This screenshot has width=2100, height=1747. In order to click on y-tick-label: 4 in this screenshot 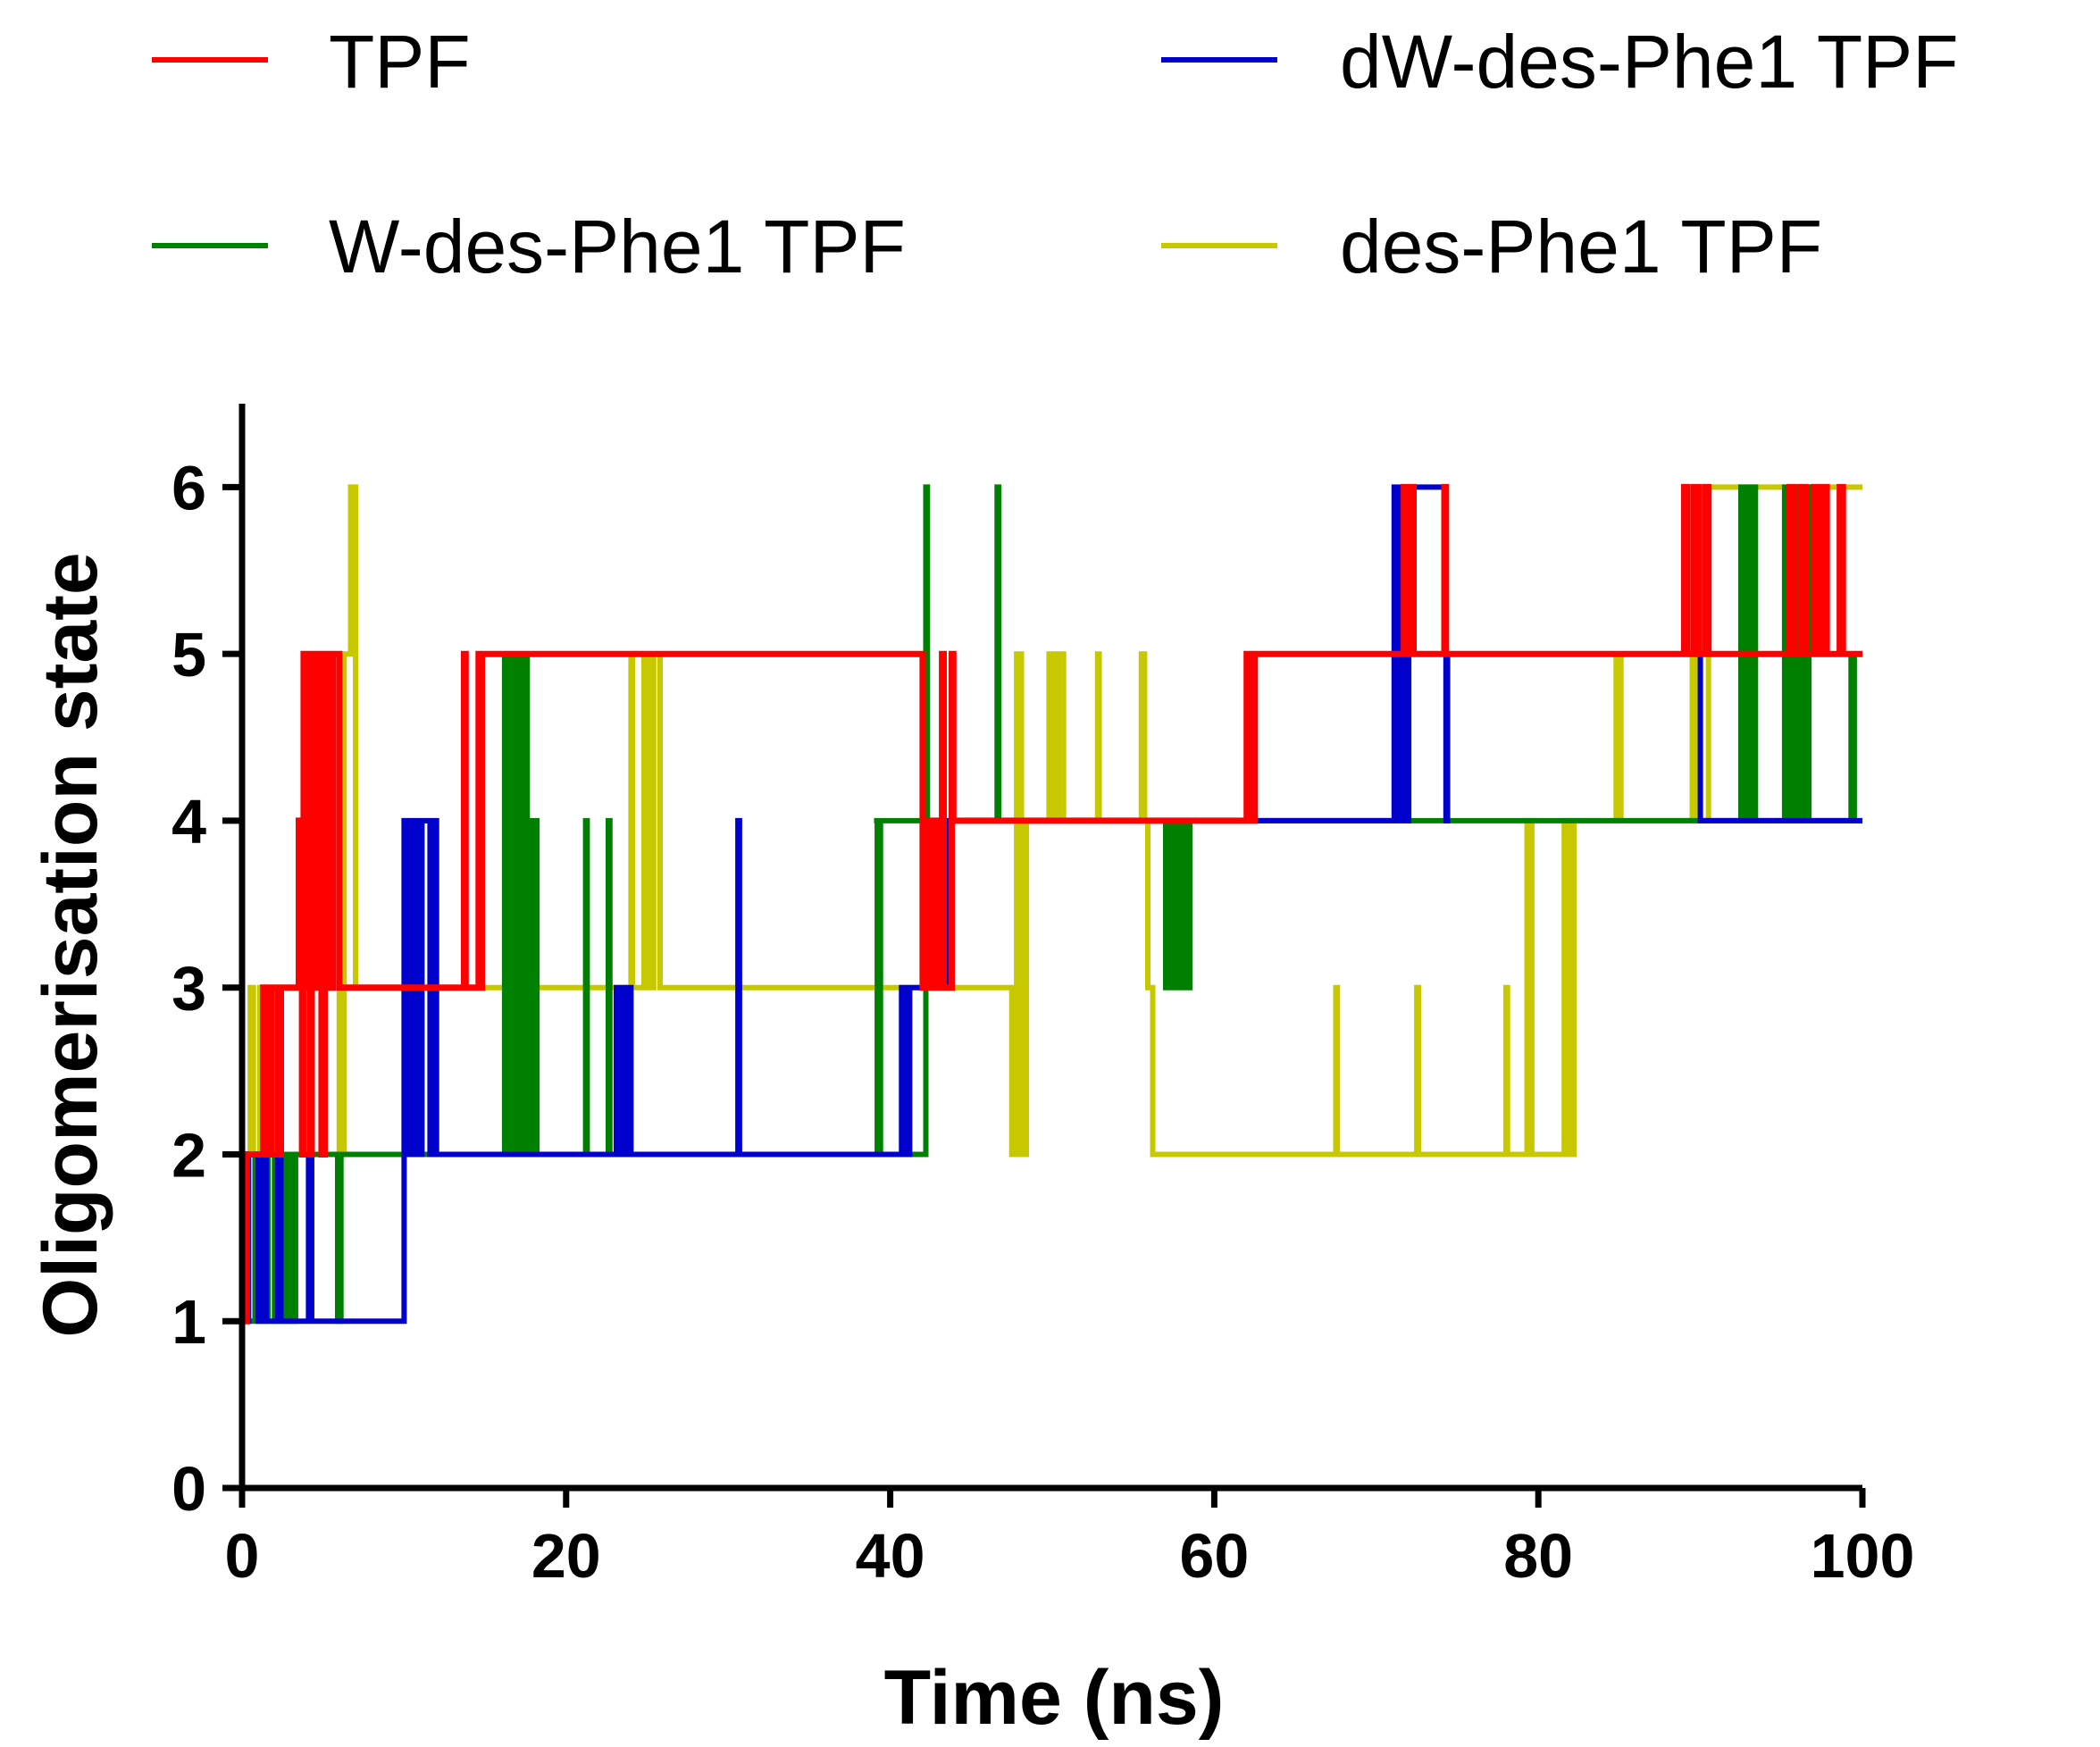, I will do `click(189, 822)`.